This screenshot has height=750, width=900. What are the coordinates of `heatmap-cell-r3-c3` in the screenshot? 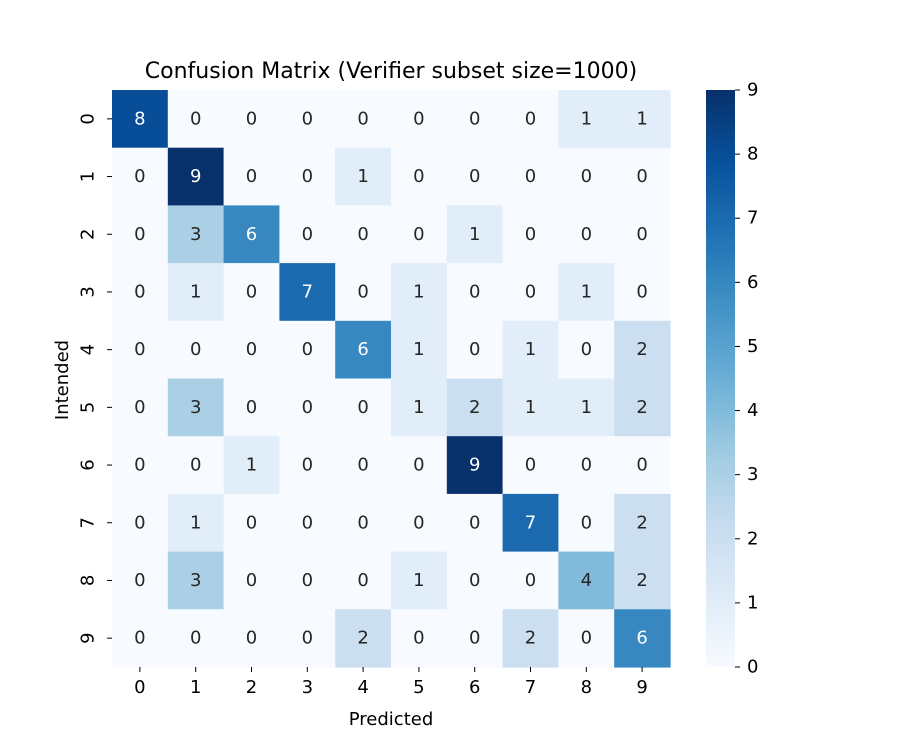 It's located at (307, 292).